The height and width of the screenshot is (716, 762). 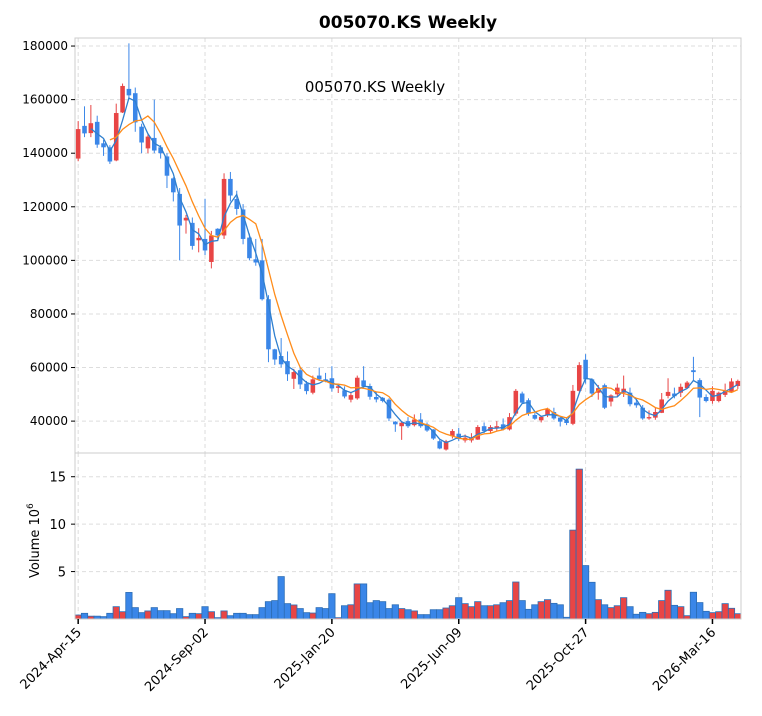 What do you see at coordinates (45, 207) in the screenshot?
I see `price-tick-label: 120000` at bounding box center [45, 207].